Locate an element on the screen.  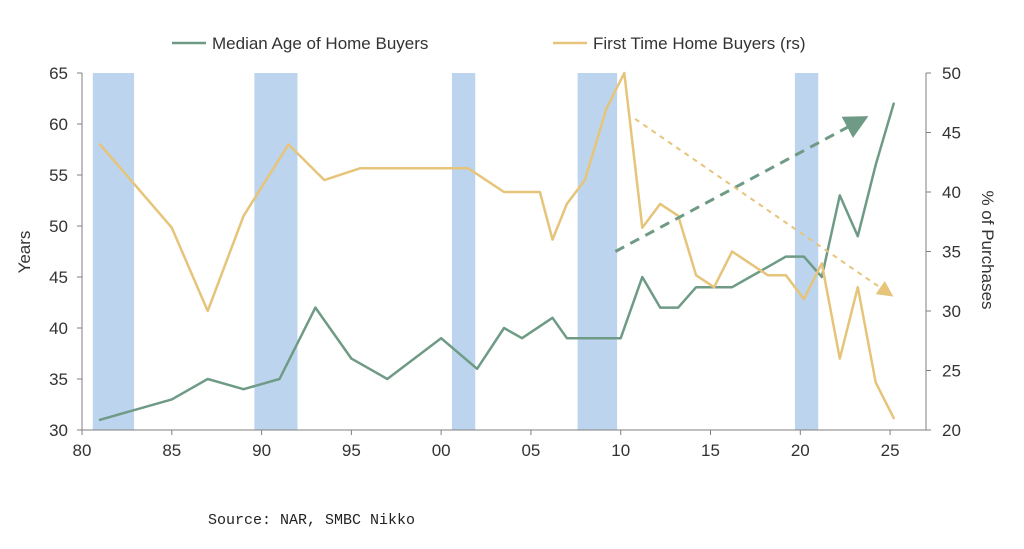
y-right-tick-label: 45 is located at coordinates (951, 133).